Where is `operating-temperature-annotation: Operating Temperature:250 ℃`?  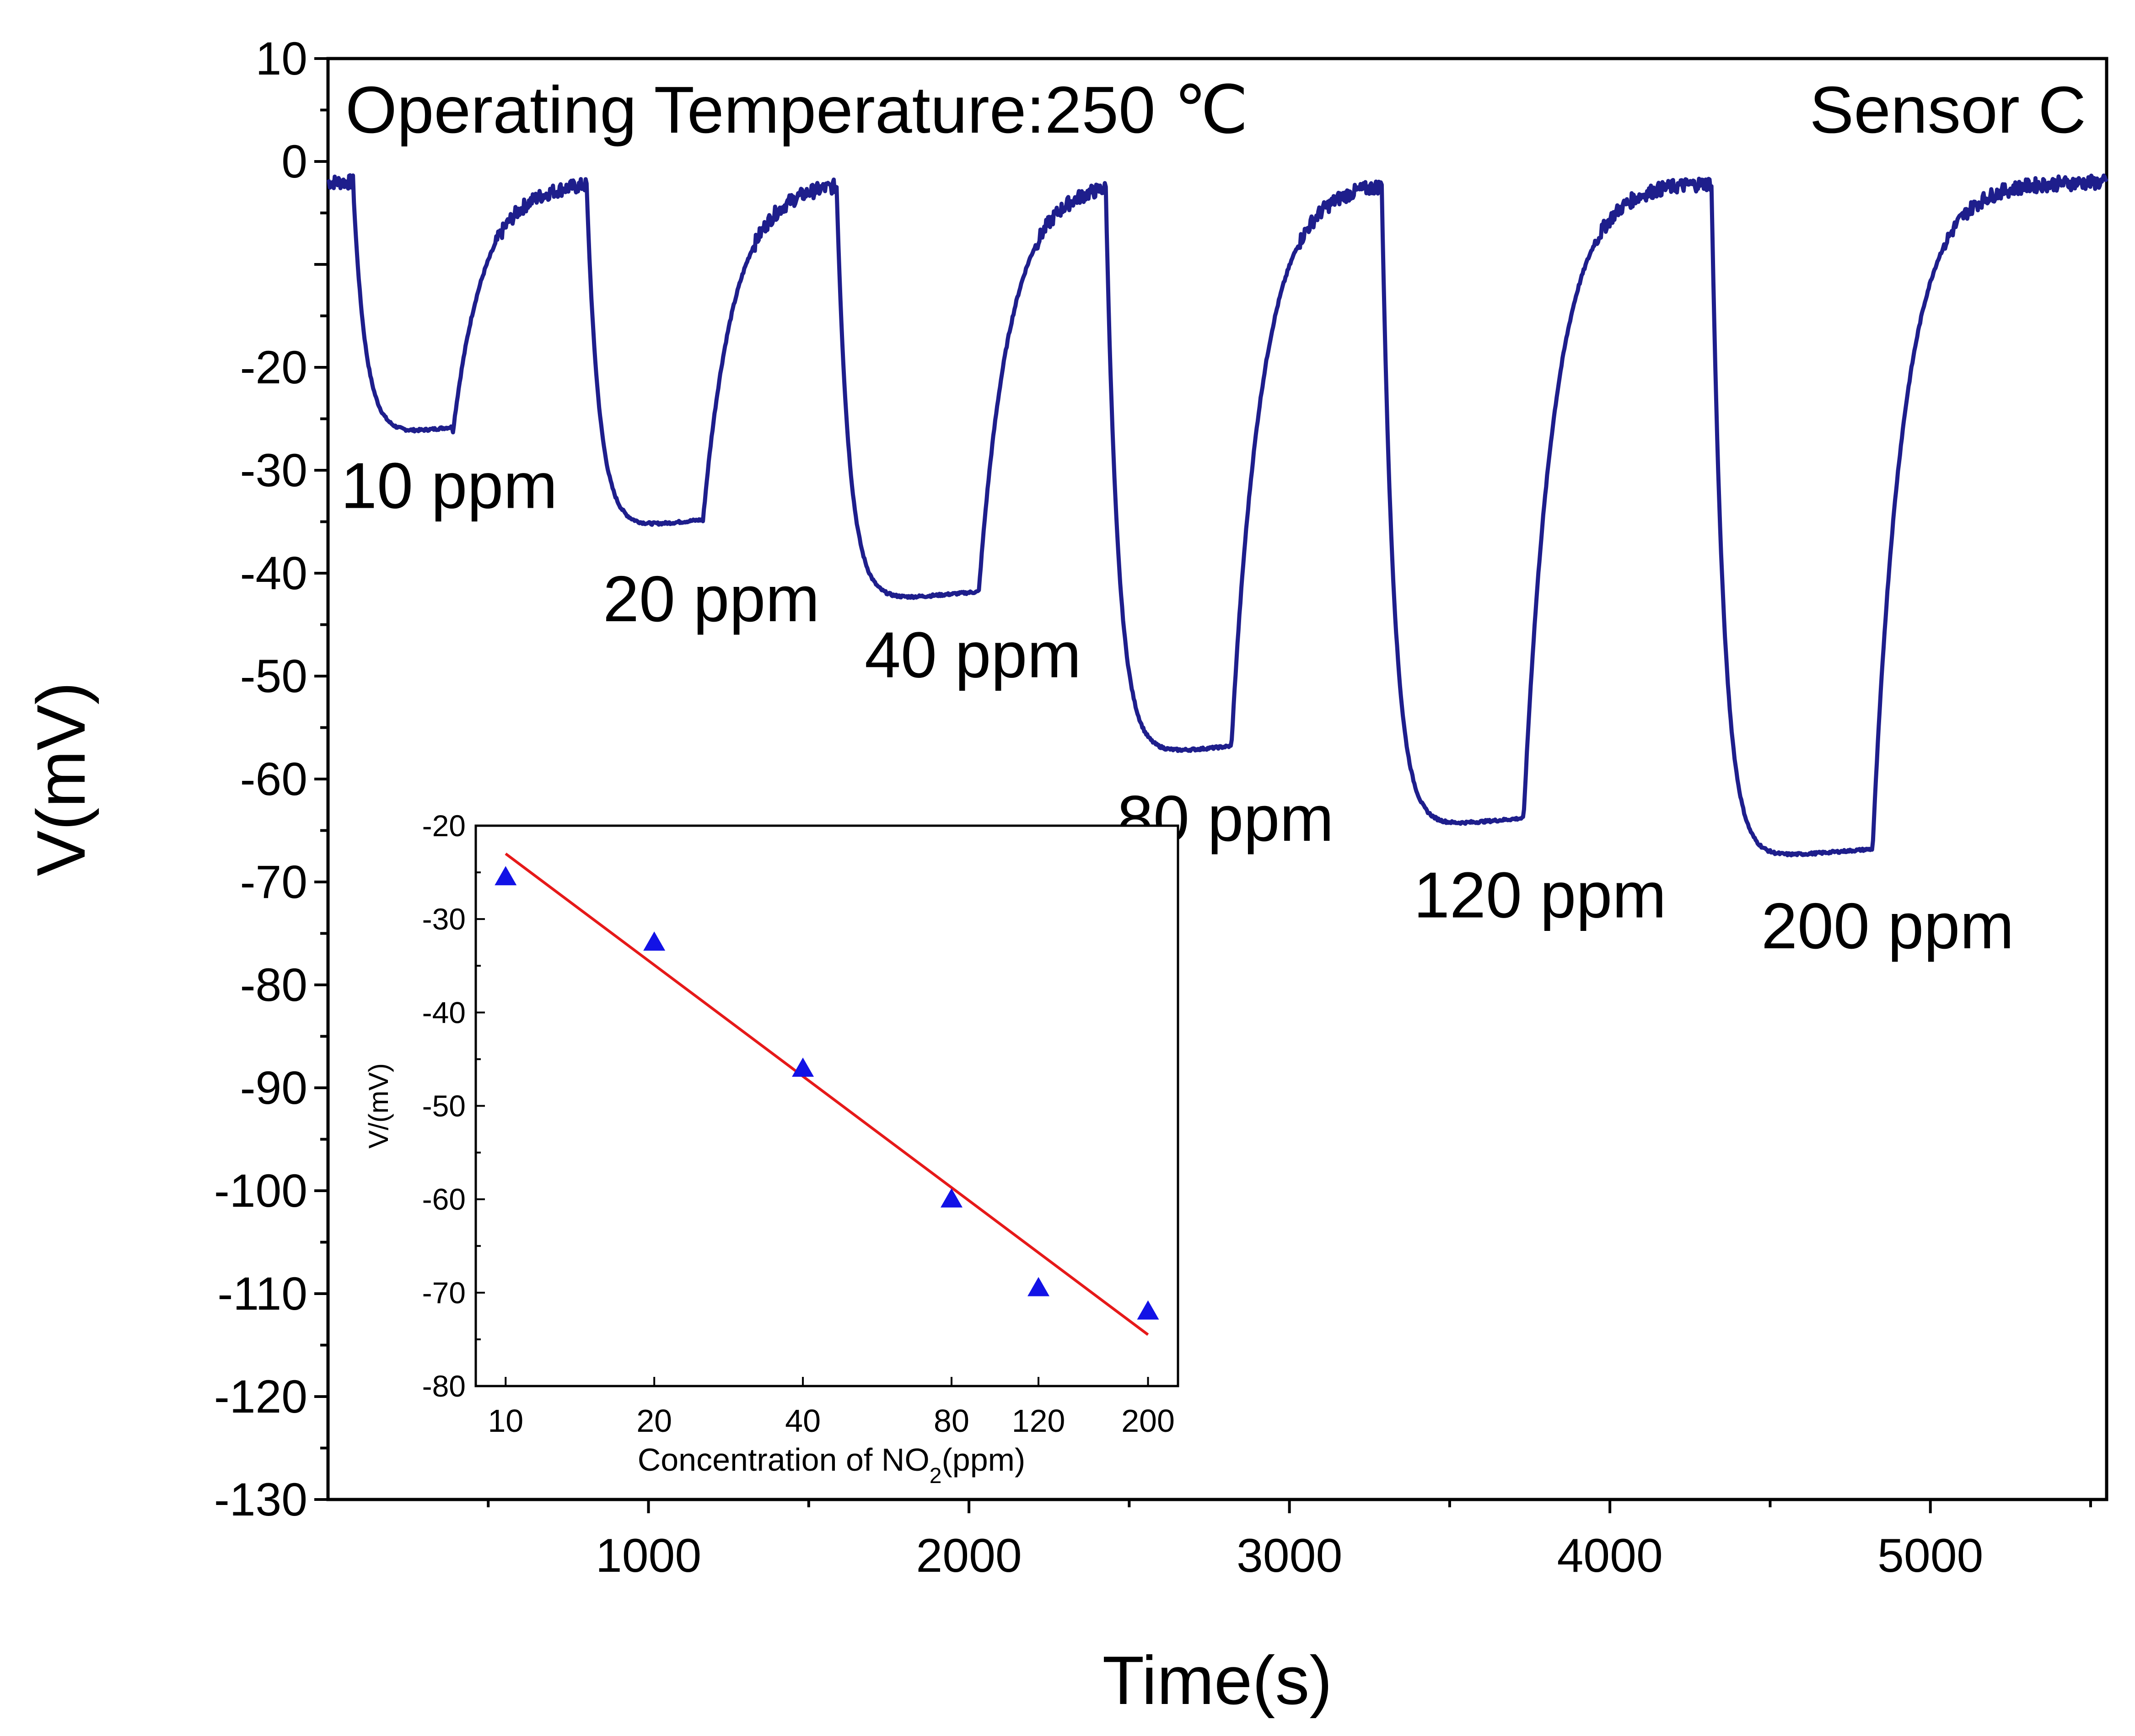
operating-temperature-annotation: Operating Temperature:250 ℃ is located at coordinates (796, 110).